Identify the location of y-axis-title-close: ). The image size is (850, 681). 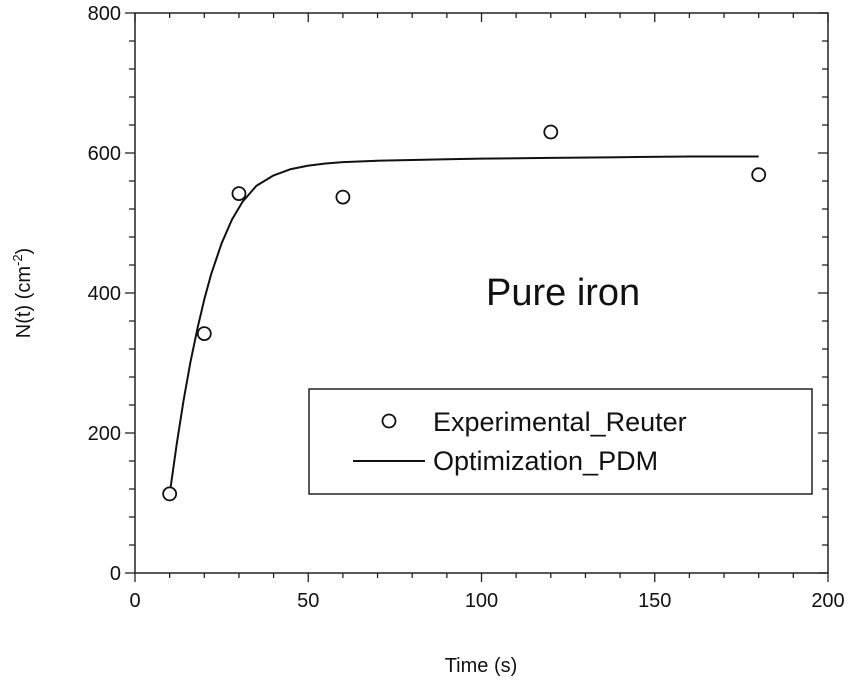
(24, 251).